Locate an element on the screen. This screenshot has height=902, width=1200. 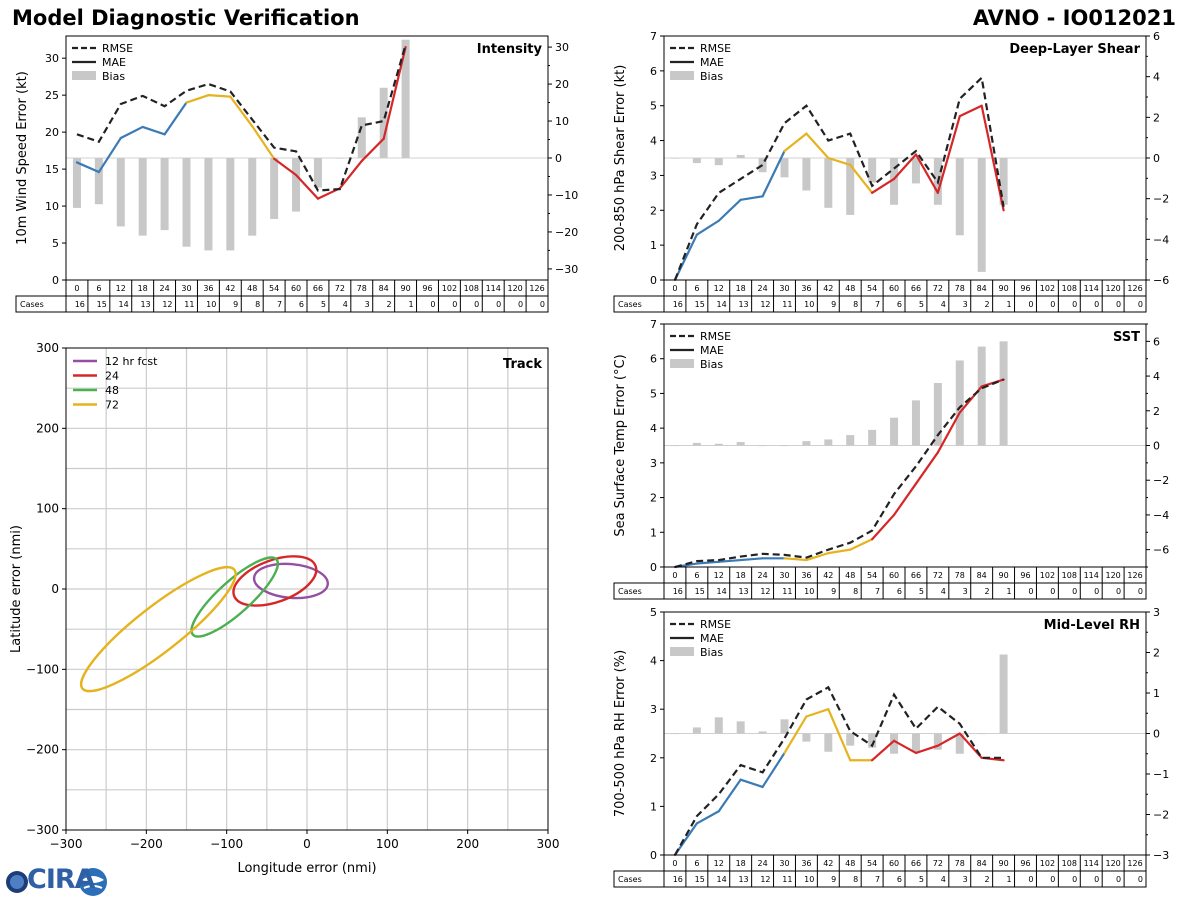
x-tick-label: 100 is located at coordinates (387, 844).